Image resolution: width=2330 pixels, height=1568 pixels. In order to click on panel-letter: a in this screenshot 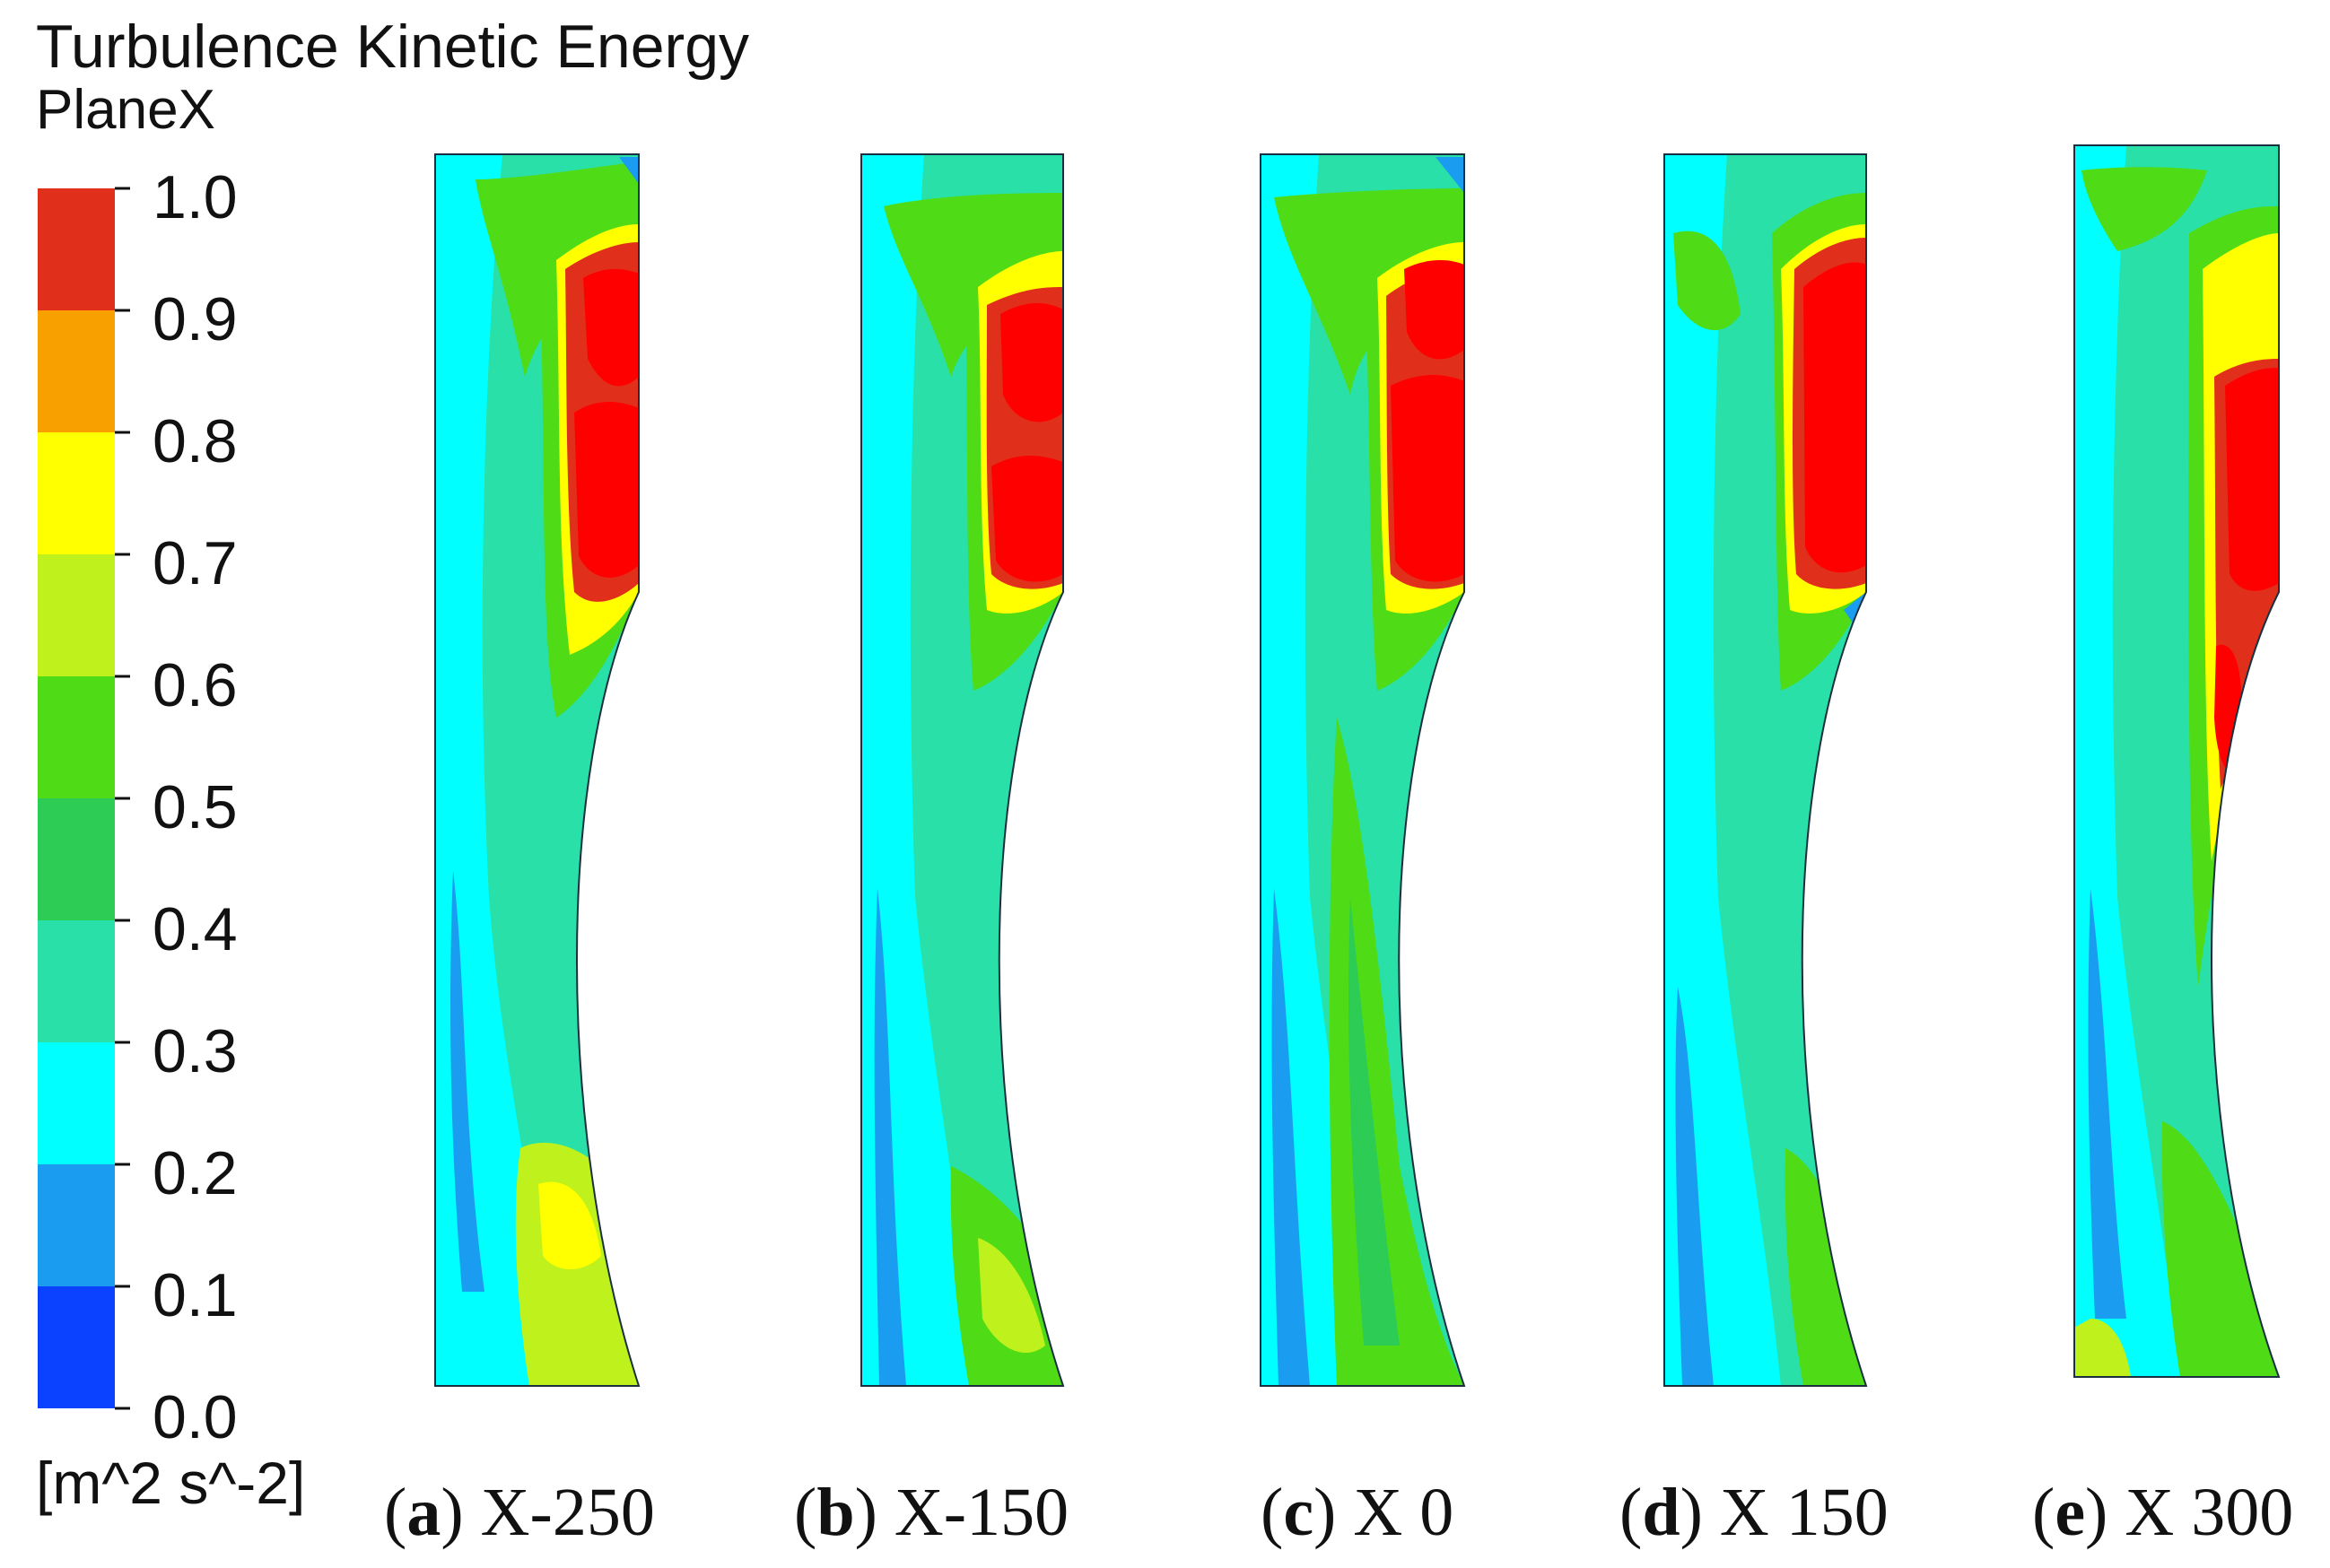, I will do `click(423, 1512)`.